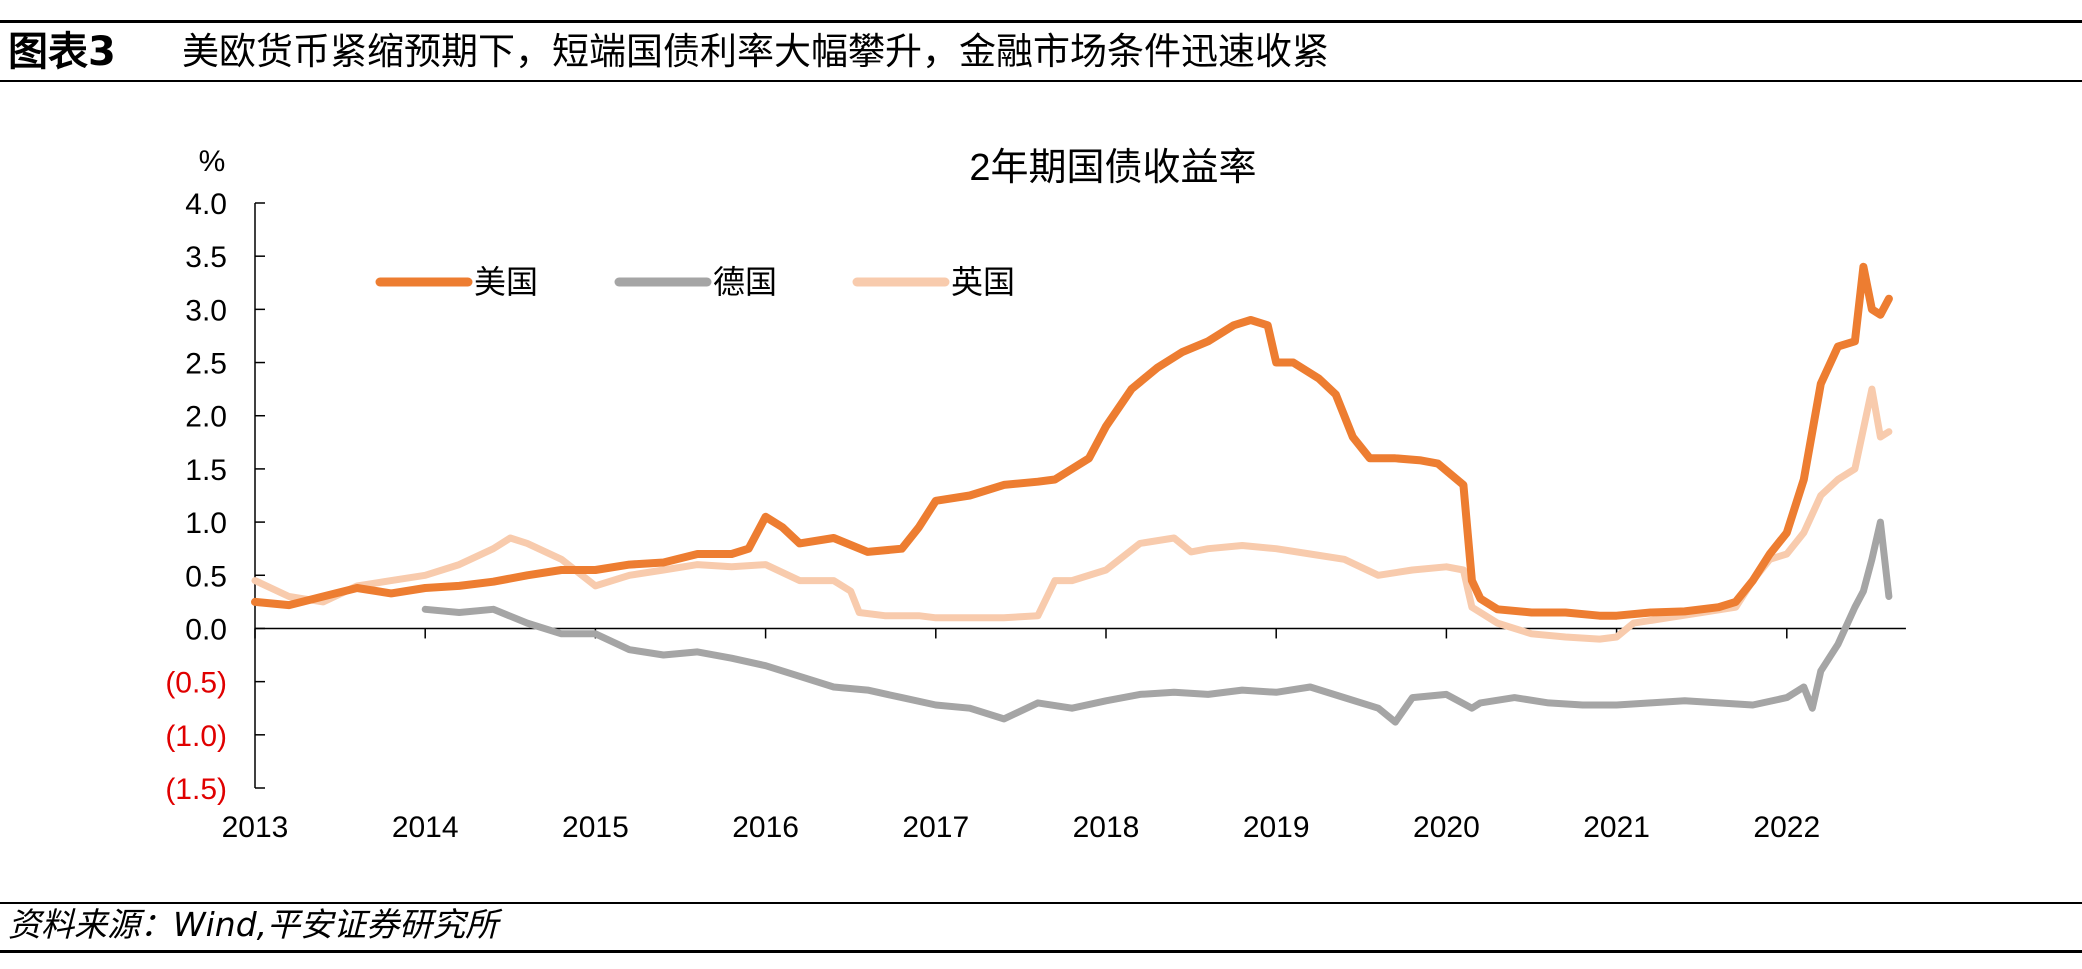 The width and height of the screenshot is (2082, 969). I want to click on y-tick-label: 0.5, so click(206, 576).